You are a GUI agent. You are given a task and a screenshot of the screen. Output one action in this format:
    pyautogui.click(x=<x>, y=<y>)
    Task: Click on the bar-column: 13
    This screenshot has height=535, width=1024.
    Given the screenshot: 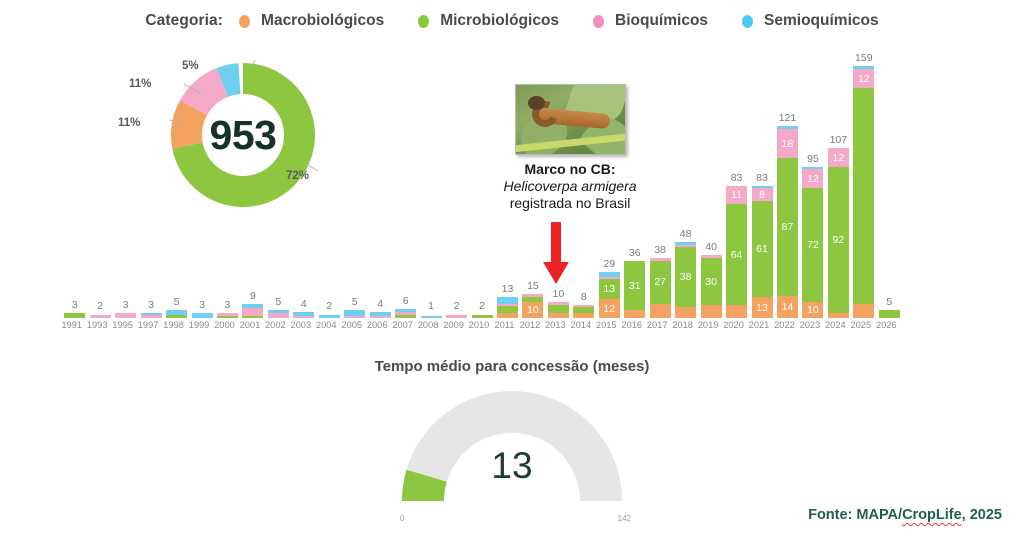 What is the action you would take?
    pyautogui.click(x=507, y=300)
    